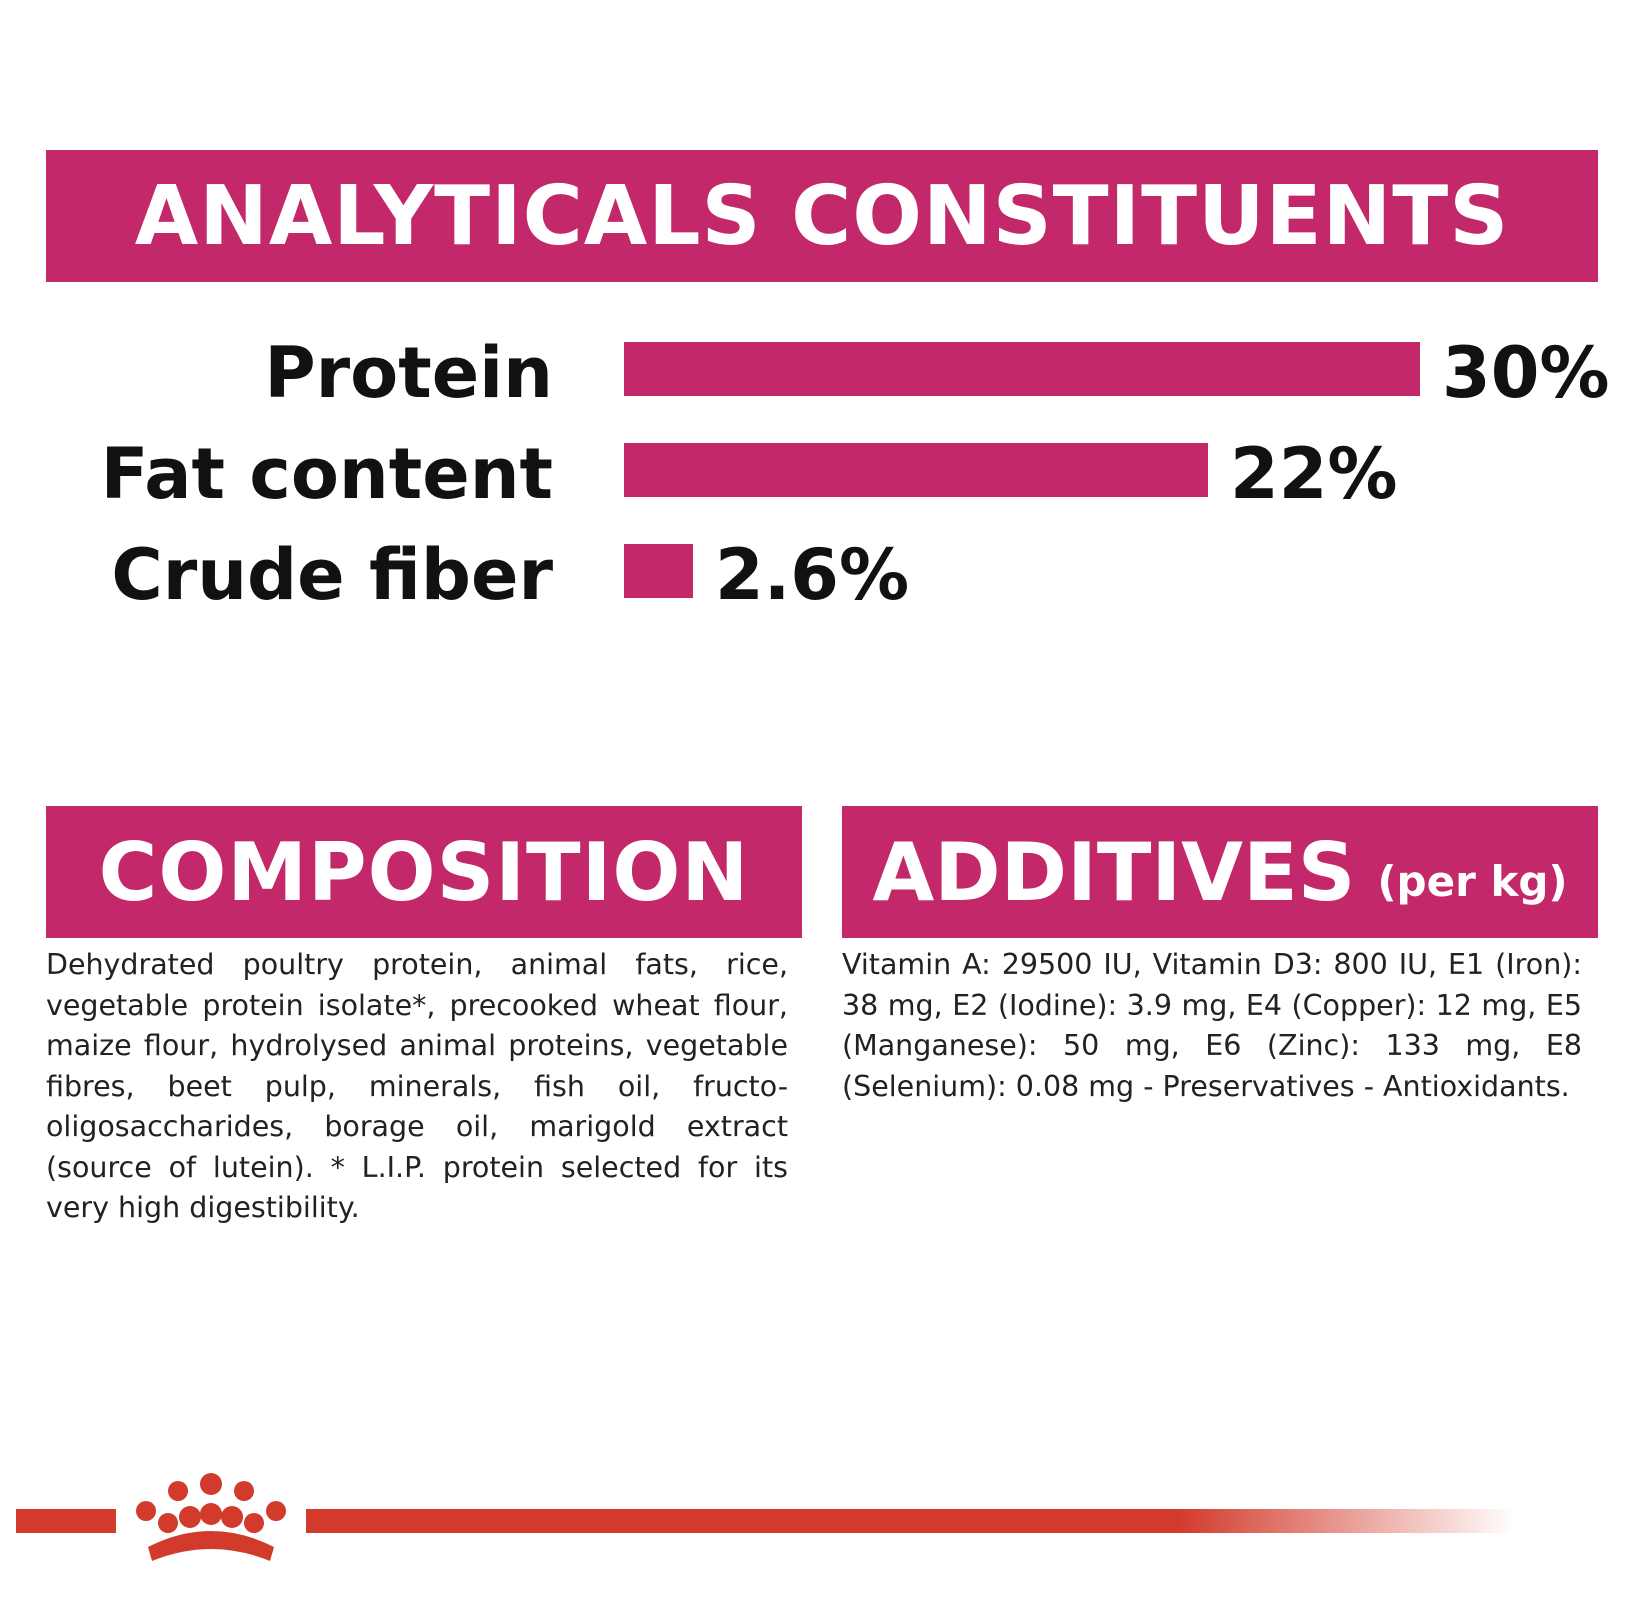  I want to click on bar-value-label-0: 30%, so click(1526, 373).